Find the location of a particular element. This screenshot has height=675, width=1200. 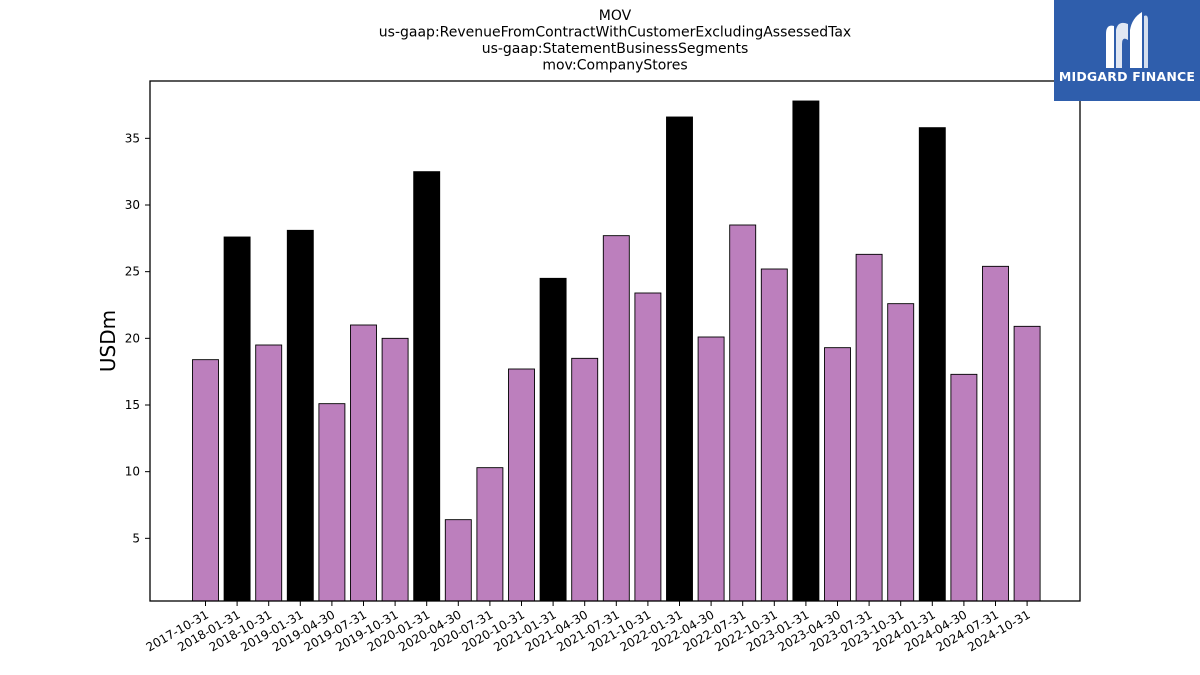

y-axis-label: USDm is located at coordinates (108, 341).